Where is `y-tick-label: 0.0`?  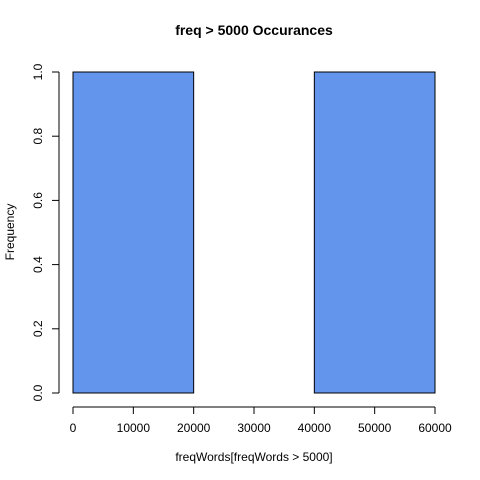
y-tick-label: 0.0 is located at coordinates (38, 392).